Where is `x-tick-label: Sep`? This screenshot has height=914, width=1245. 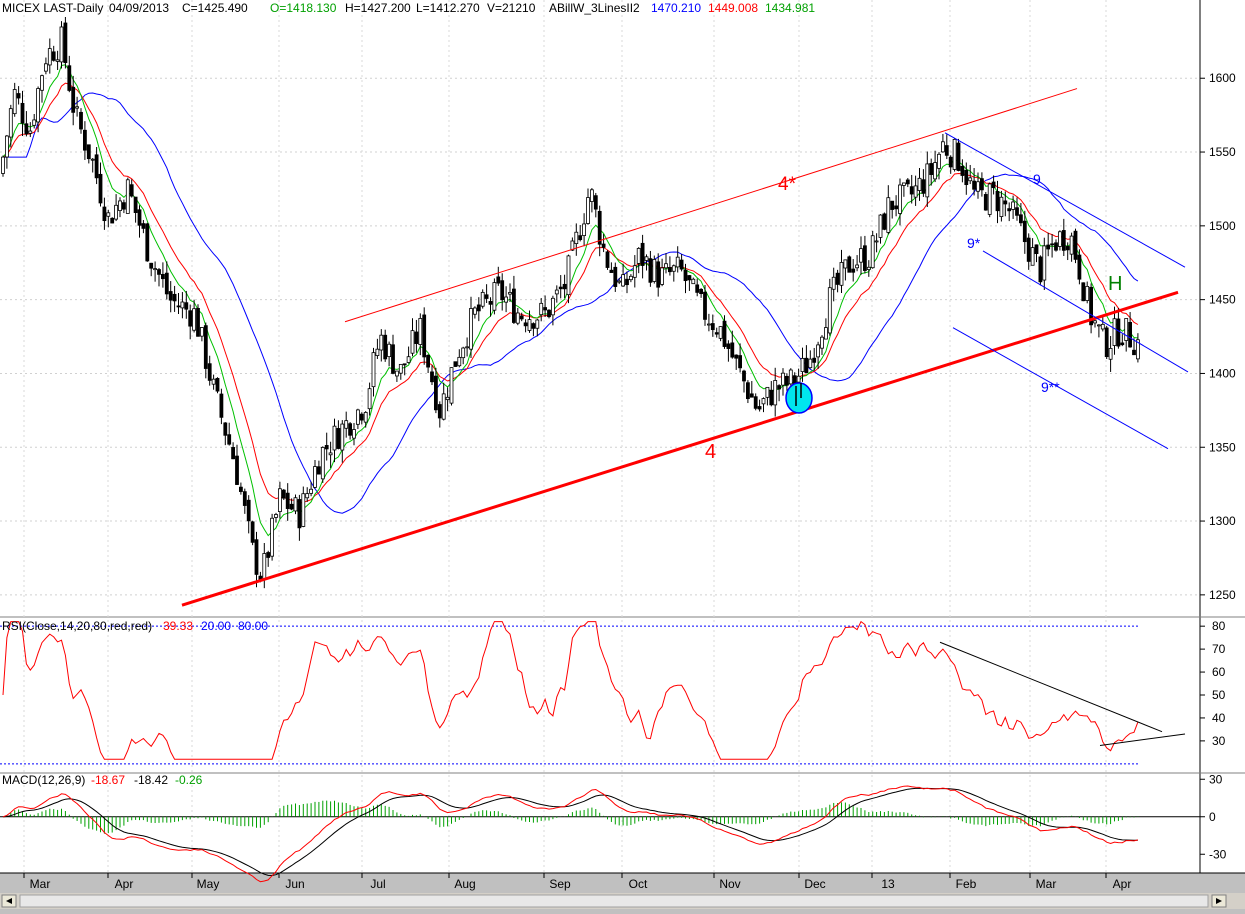
x-tick-label: Sep is located at coordinates (560, 884).